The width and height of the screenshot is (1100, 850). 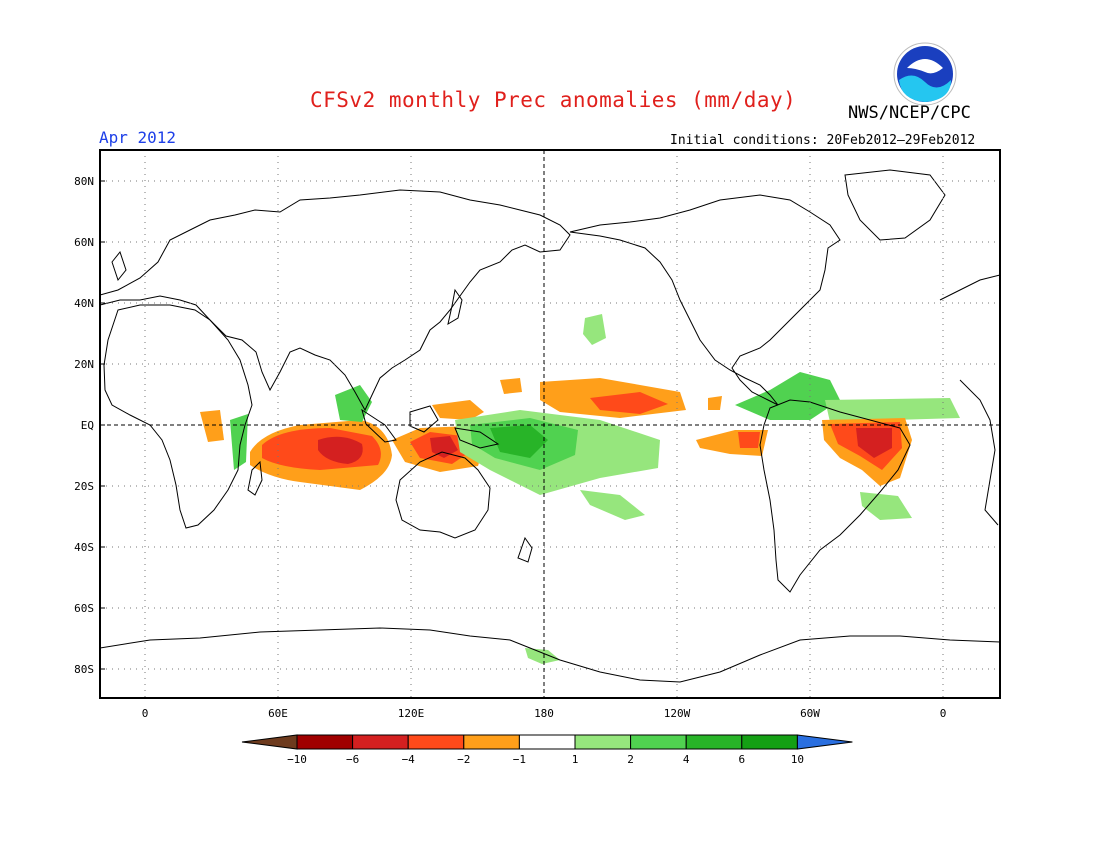 What do you see at coordinates (463, 759) in the screenshot?
I see `legend-label: −2` at bounding box center [463, 759].